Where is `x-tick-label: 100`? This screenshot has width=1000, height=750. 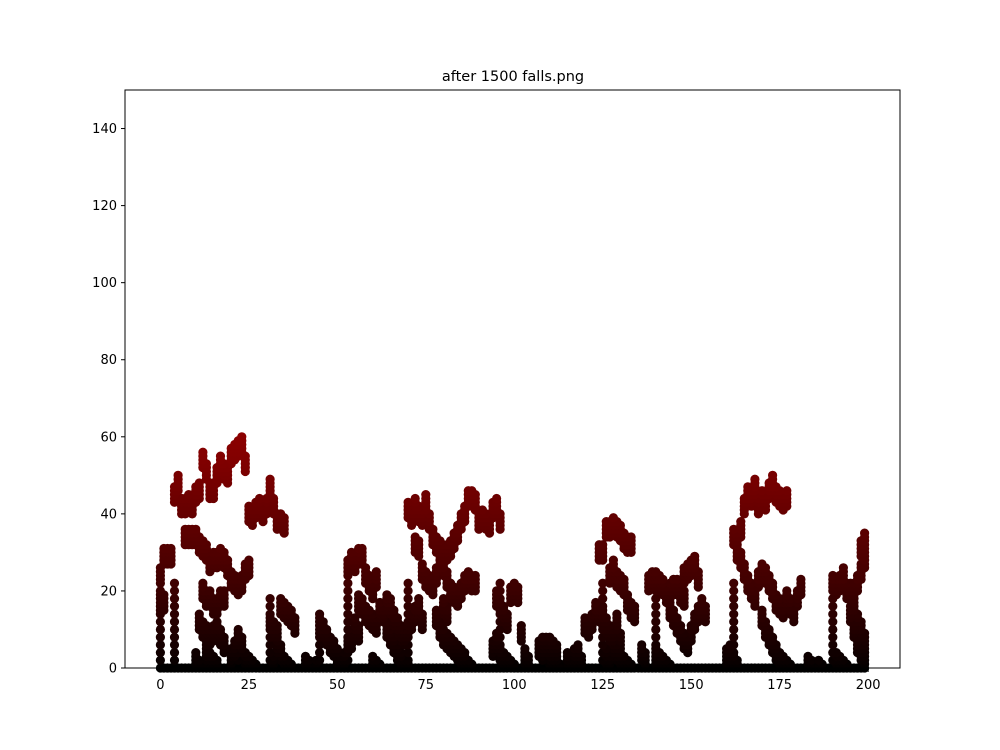
x-tick-label: 100 is located at coordinates (514, 685).